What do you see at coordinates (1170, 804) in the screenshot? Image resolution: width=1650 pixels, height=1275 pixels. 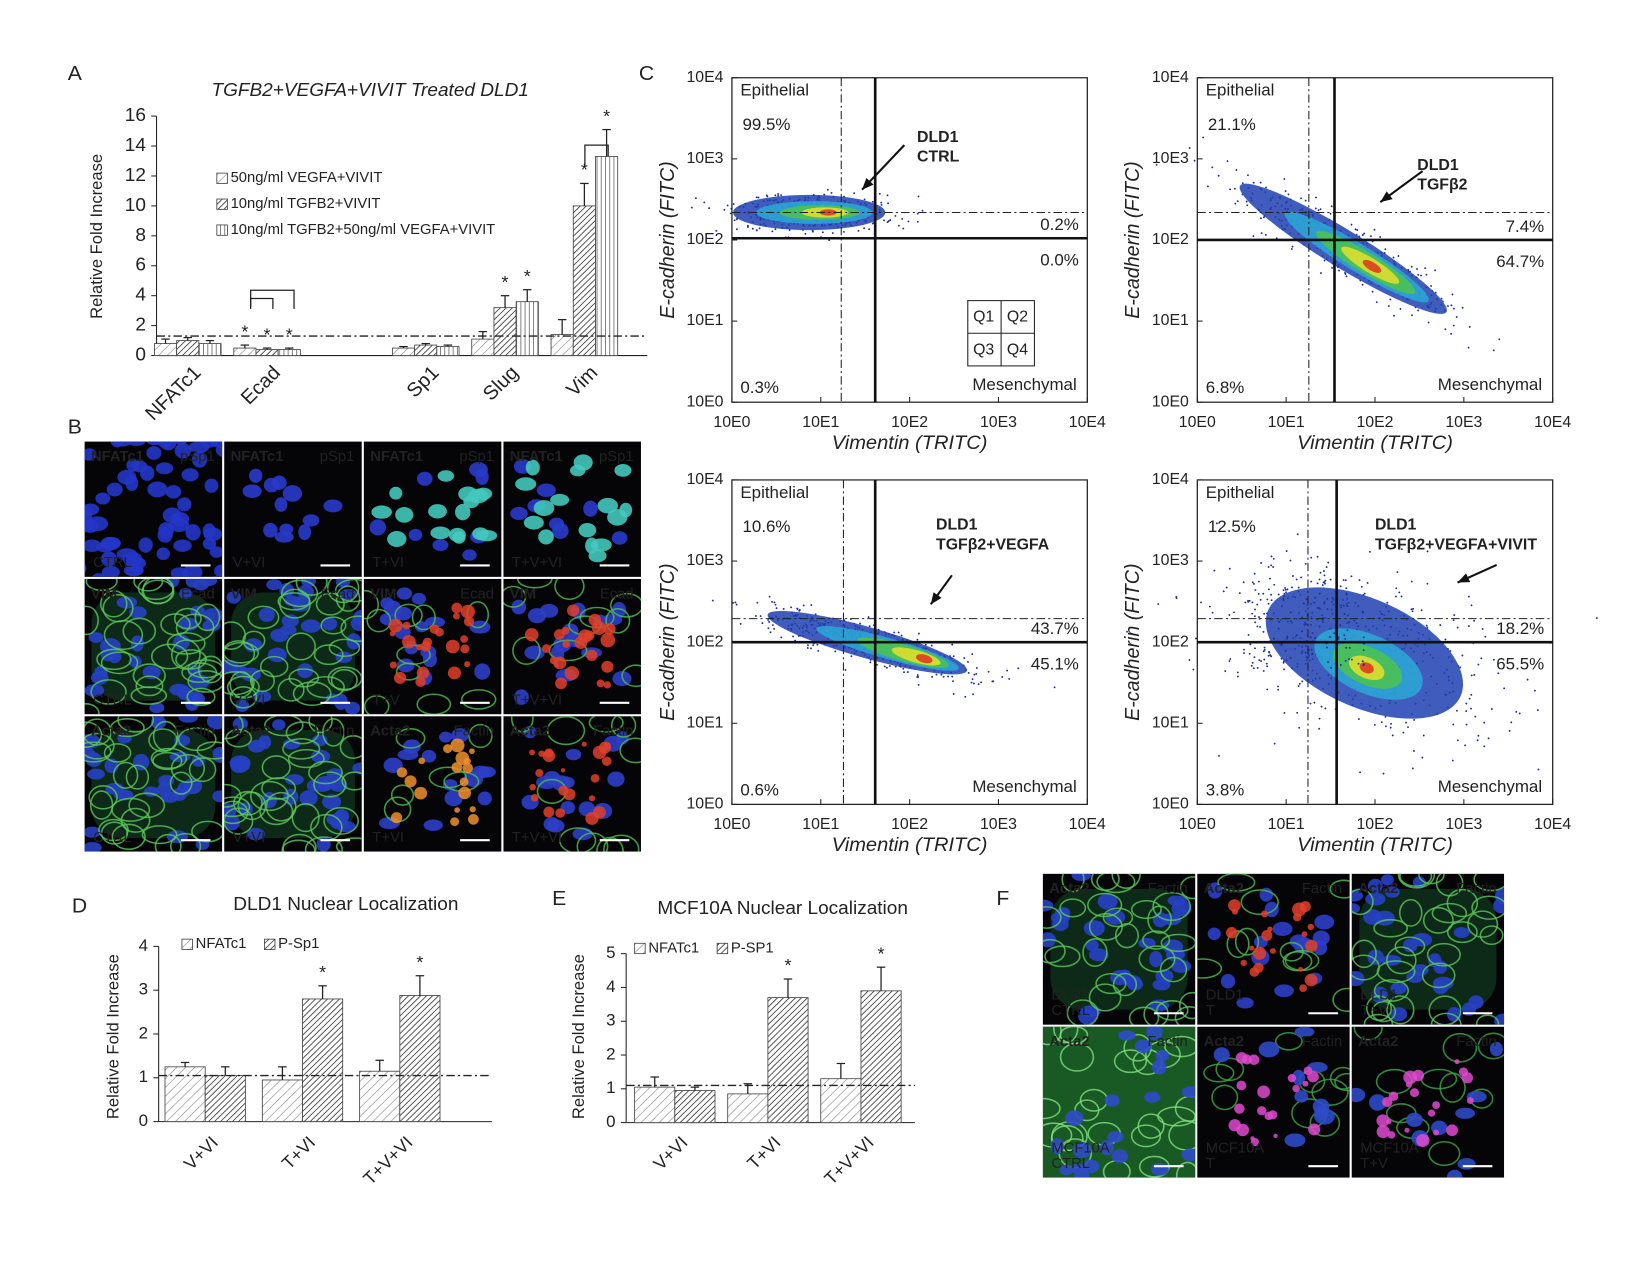 I see `y-tick-label: 10E0` at bounding box center [1170, 804].